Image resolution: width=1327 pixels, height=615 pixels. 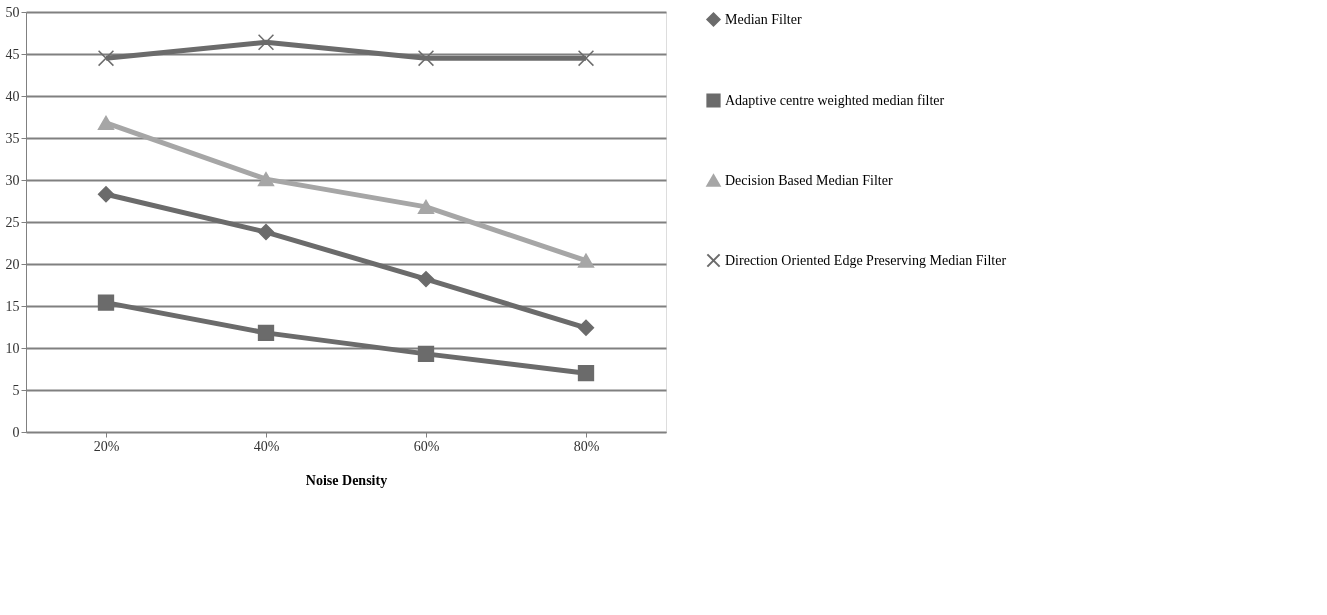 What do you see at coordinates (16, 390) in the screenshot?
I see `y-tick-label: 5` at bounding box center [16, 390].